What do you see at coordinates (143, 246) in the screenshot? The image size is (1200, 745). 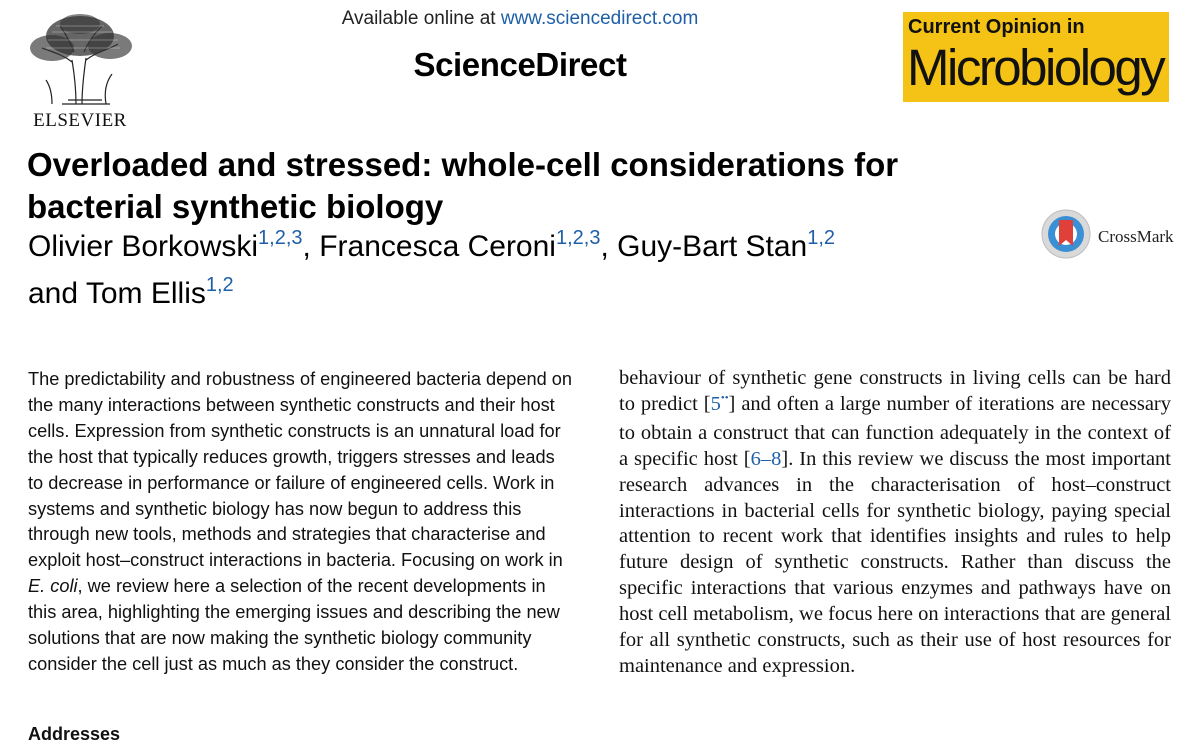 I see `author-name: Olivier Borkowski` at bounding box center [143, 246].